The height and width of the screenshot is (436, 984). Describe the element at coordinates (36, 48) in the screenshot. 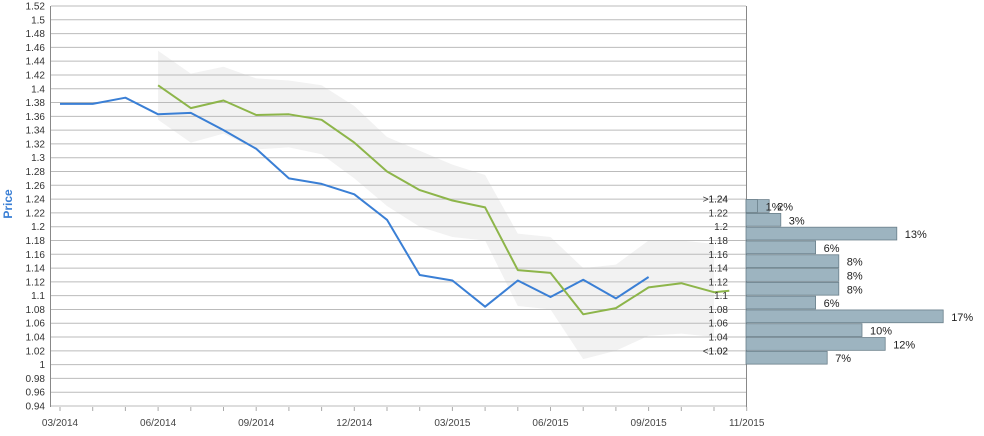

I see `y-tick-label: 1.46` at that location.